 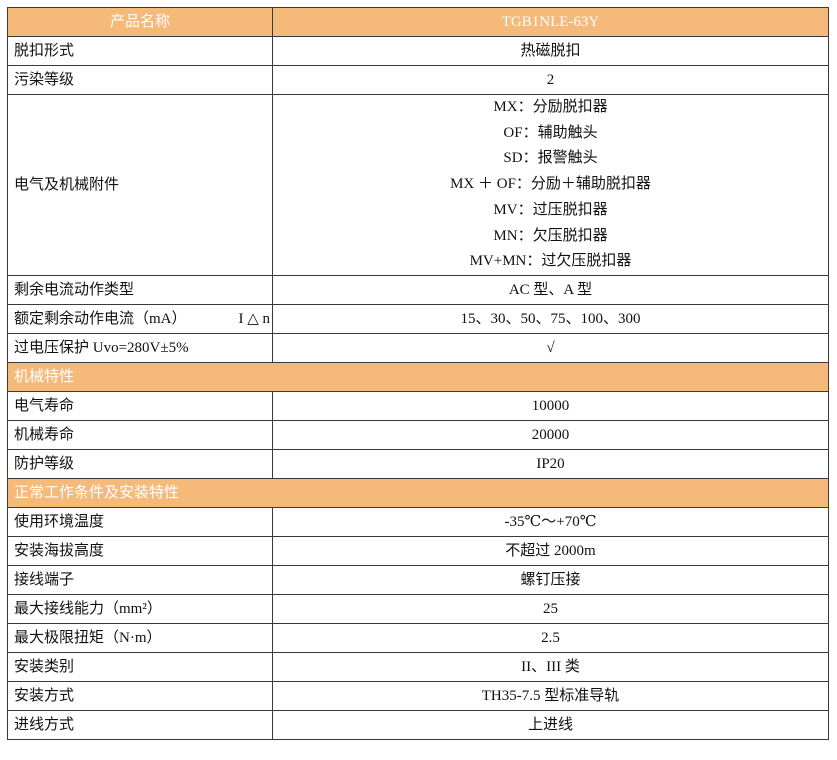 I want to click on section-header: 机械特性, so click(x=418, y=376).